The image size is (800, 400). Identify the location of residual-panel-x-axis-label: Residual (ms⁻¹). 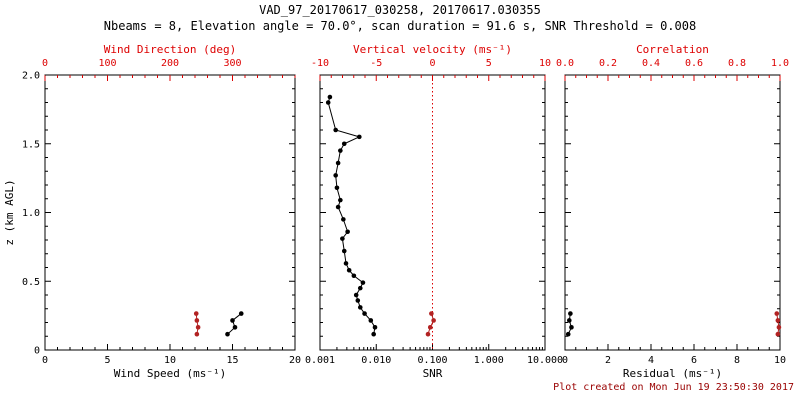
(672, 373).